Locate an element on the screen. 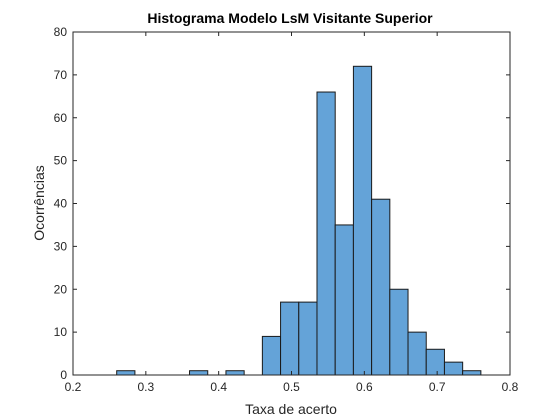  y-axis-label: Ocorrências is located at coordinates (39, 202).